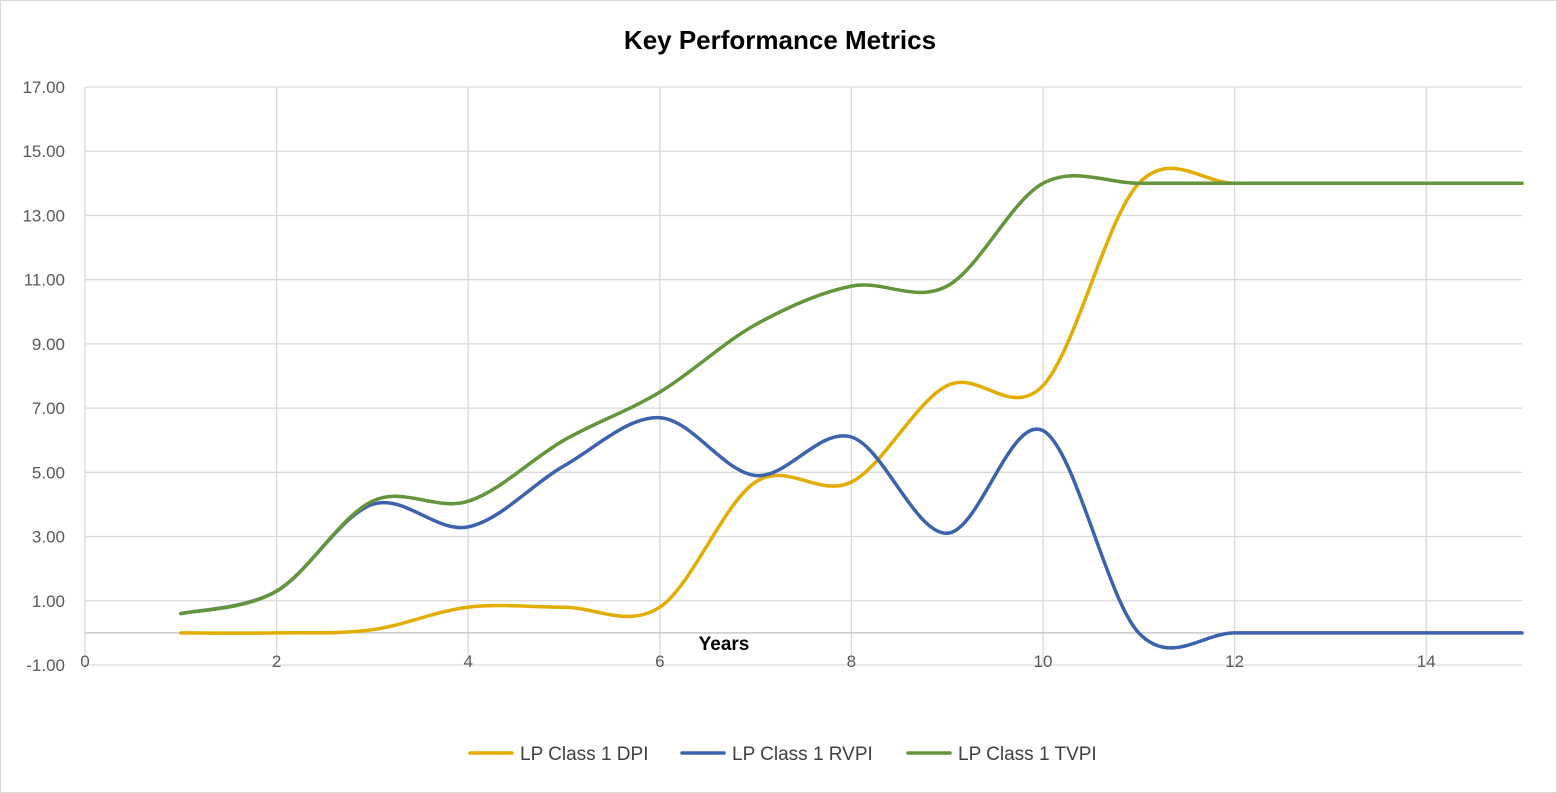 This screenshot has height=793, width=1557. I want to click on x-tick-label: 14, so click(1426, 661).